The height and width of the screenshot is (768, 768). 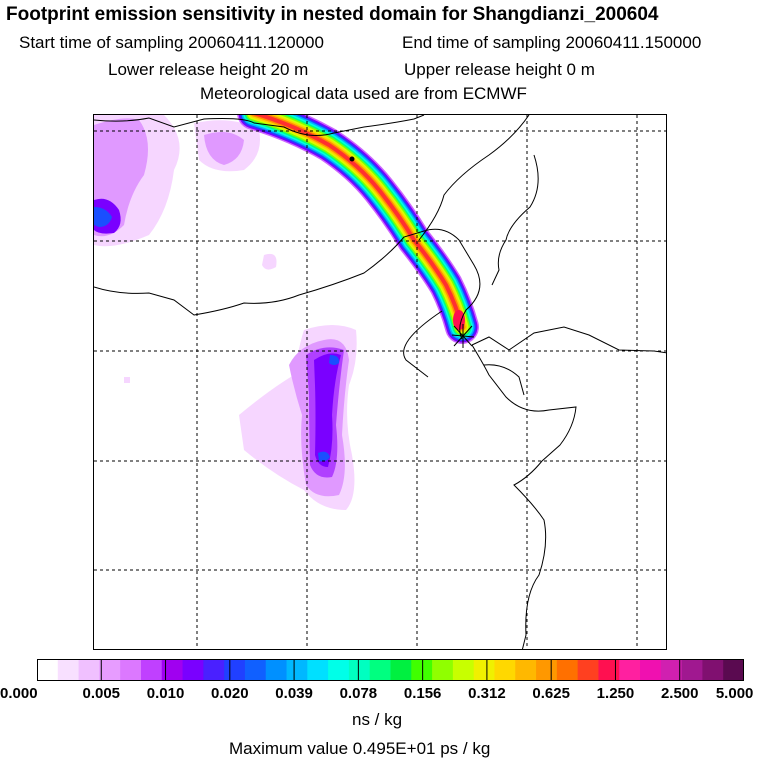 What do you see at coordinates (551, 693) in the screenshot?
I see `legend-tick-label: 0.625` at bounding box center [551, 693].